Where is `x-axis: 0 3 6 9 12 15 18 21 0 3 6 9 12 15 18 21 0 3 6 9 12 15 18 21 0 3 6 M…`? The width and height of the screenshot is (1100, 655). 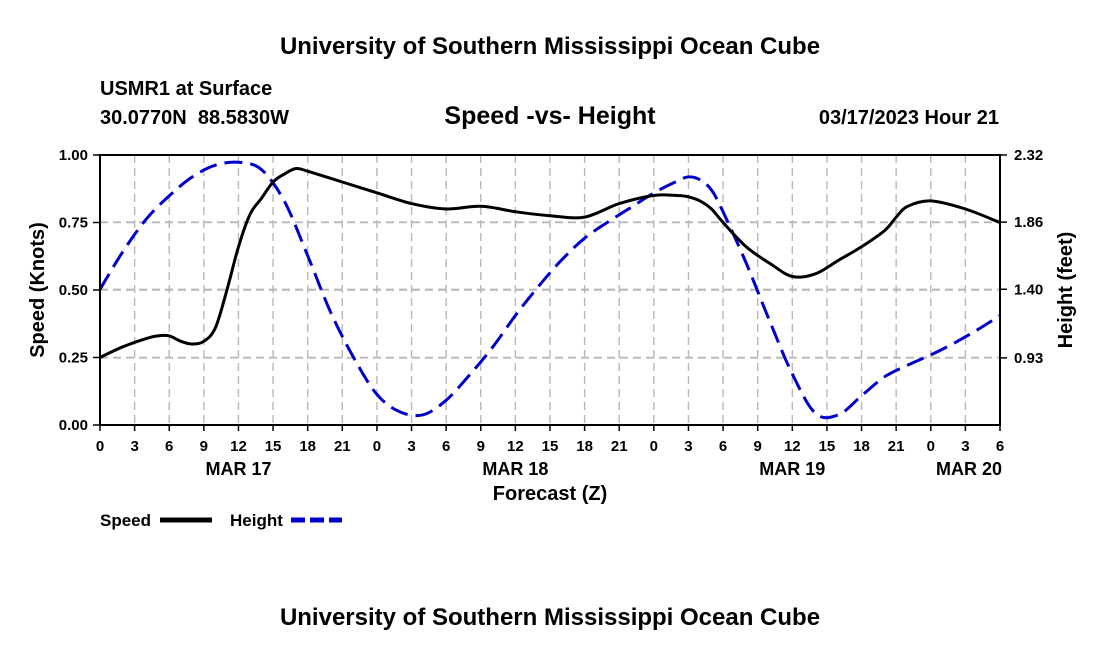
x-axis: 0 3 6 9 12 15 18 21 0 3 6 9 12 15 18 21 0 3 6 9 12 15 18 21 0 3 6 M… is located at coordinates (550, 452).